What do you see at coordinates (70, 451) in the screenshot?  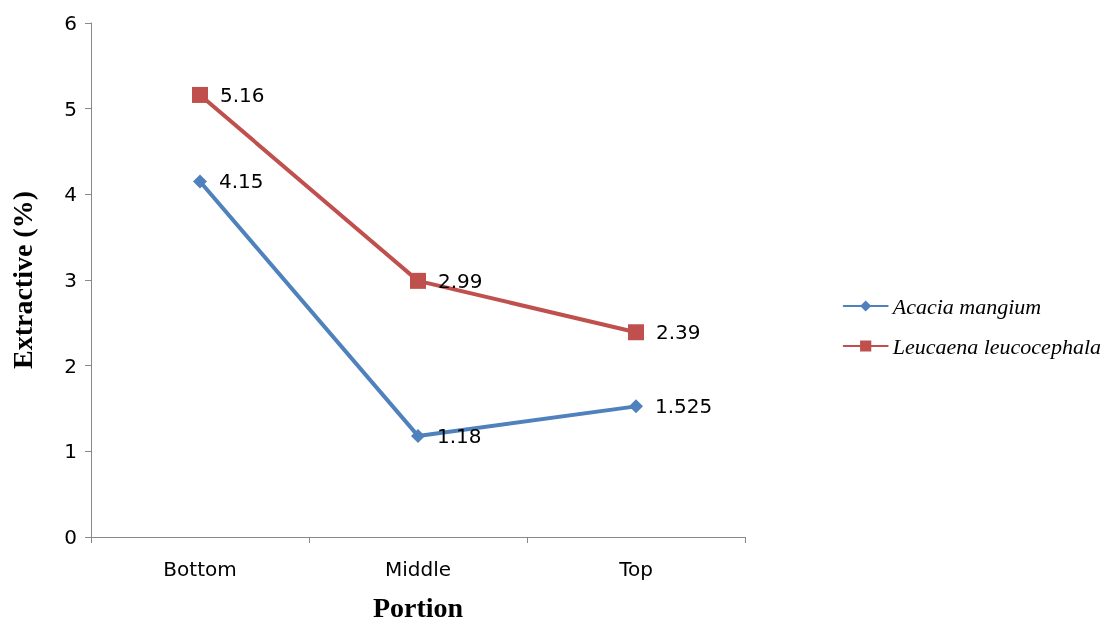 I see `y-tick-label: 1` at bounding box center [70, 451].